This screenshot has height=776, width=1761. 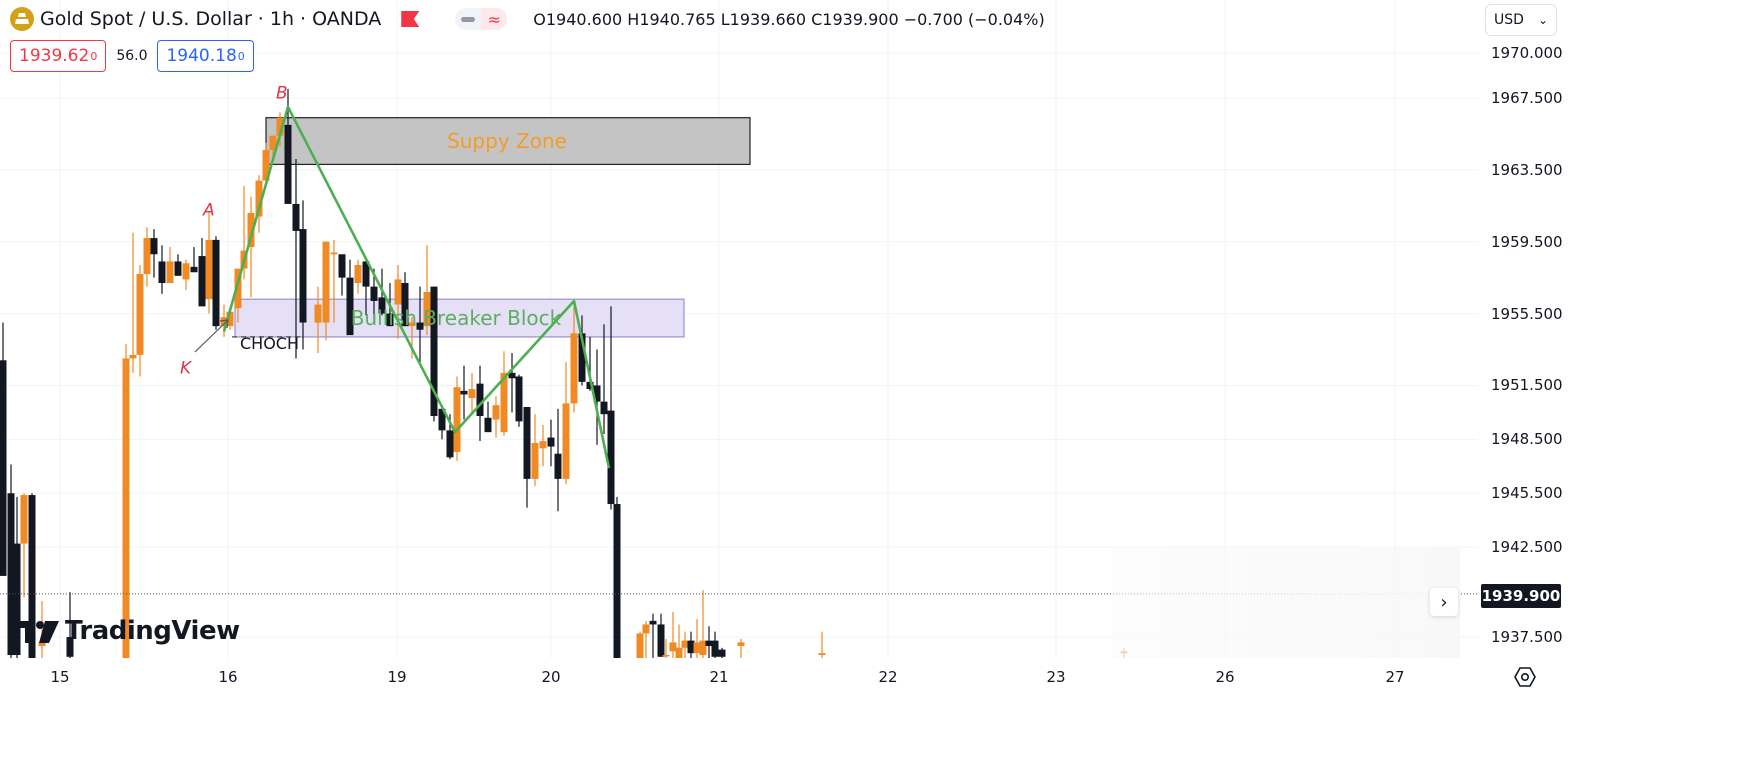 What do you see at coordinates (1527, 313) in the screenshot?
I see `price-tick-label: 1955.500` at bounding box center [1527, 313].